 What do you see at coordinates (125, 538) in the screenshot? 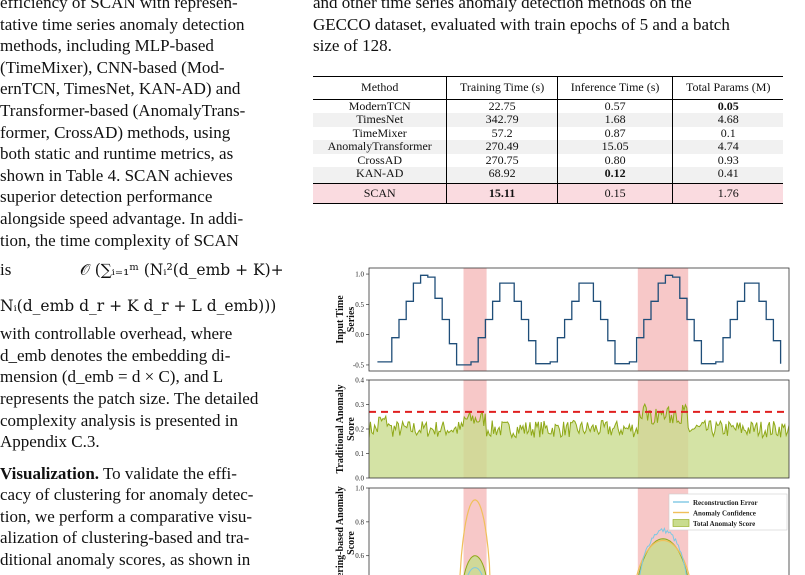
I see `text-line: alization of clustering-based and tra-` at bounding box center [125, 538].